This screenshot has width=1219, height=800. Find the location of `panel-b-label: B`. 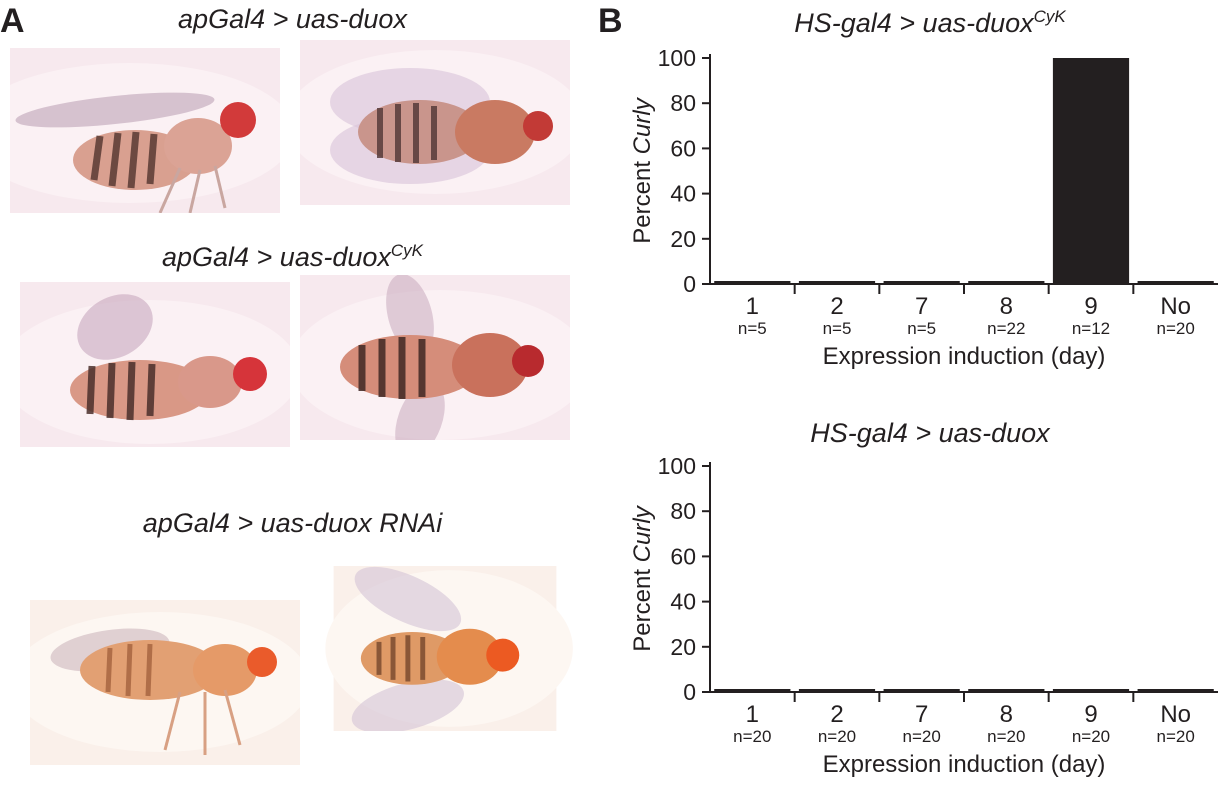

panel-b-label: B is located at coordinates (610, 21).